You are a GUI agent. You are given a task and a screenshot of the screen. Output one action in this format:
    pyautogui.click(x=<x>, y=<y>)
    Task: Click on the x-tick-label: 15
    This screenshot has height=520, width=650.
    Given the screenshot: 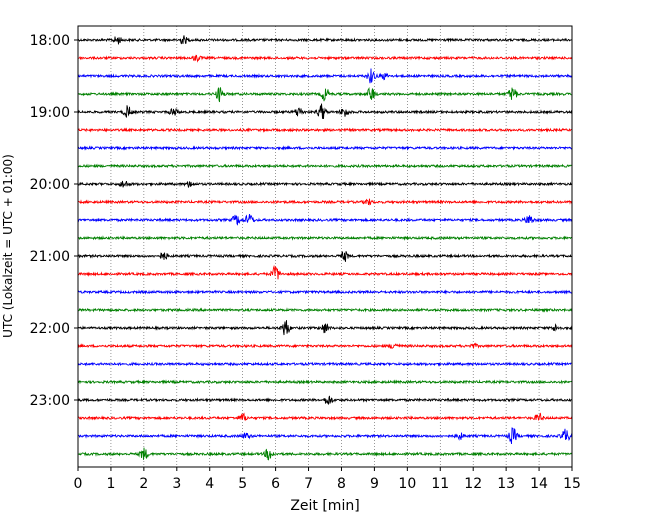 What is the action you would take?
    pyautogui.click(x=572, y=484)
    